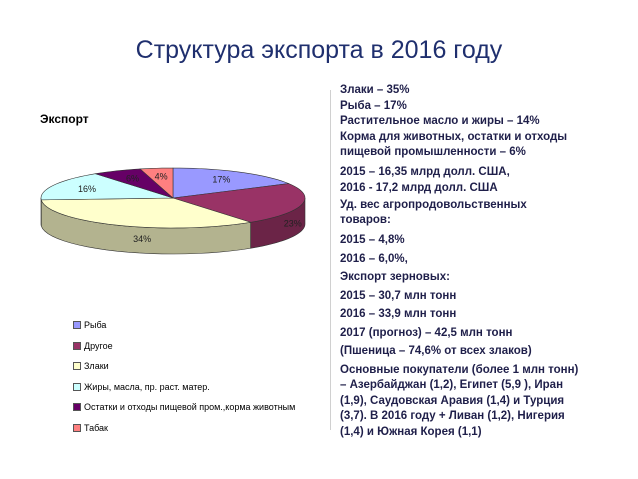 The height and width of the screenshot is (479, 638). I want to click on legend-item: Табак, so click(184, 428).